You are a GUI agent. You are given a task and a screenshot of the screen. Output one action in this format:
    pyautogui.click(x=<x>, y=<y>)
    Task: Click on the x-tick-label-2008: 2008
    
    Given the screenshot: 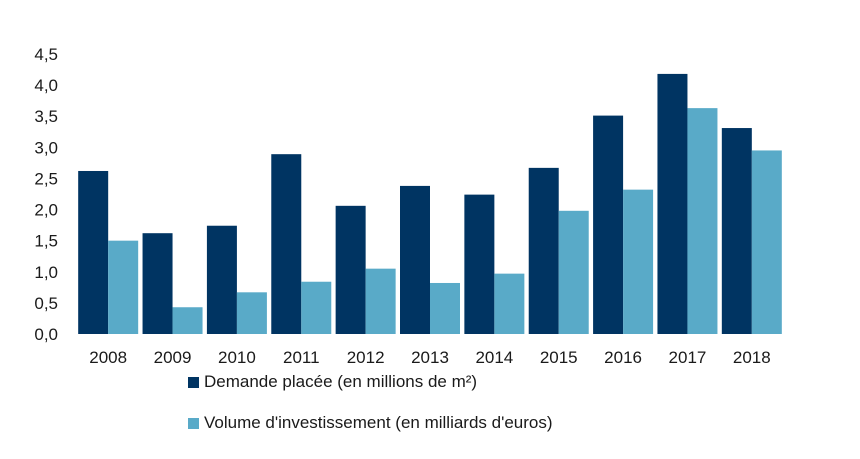 What is the action you would take?
    pyautogui.click(x=108, y=357)
    